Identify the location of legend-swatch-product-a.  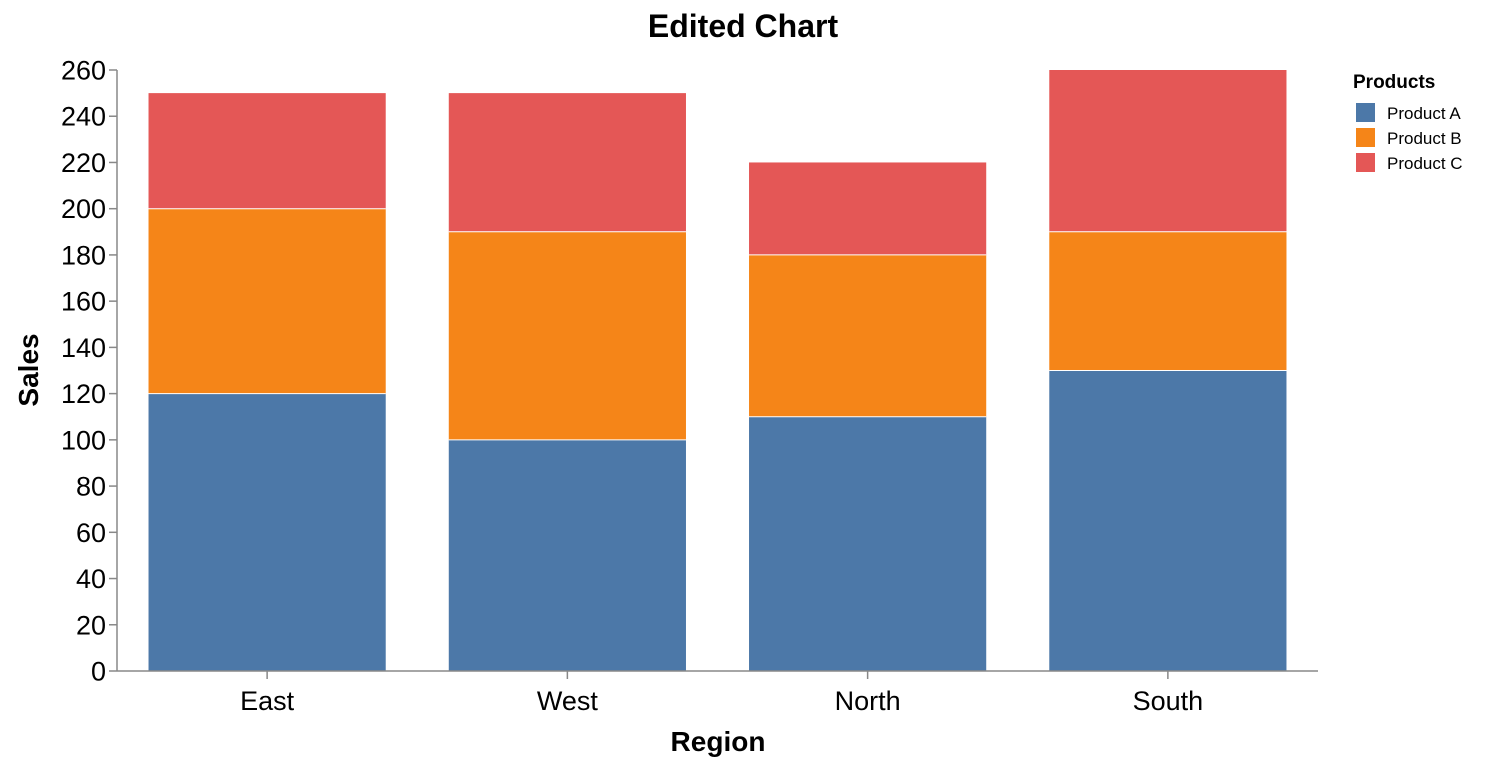
(1365, 112).